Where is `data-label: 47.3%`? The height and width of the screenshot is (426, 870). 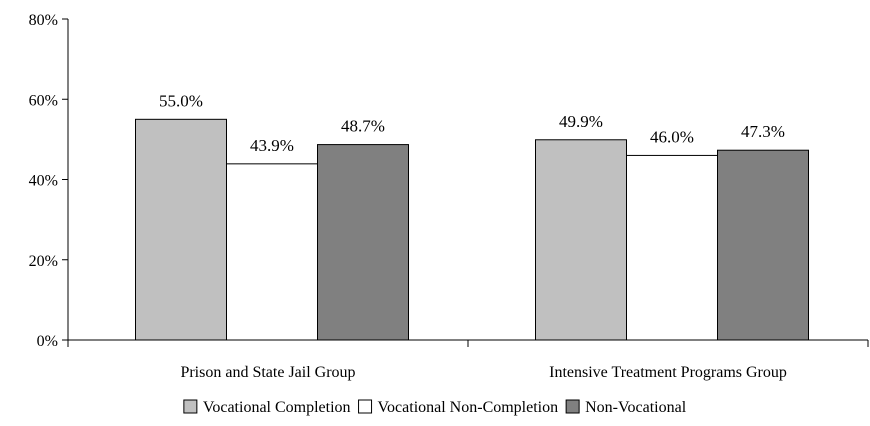
data-label: 47.3% is located at coordinates (763, 131).